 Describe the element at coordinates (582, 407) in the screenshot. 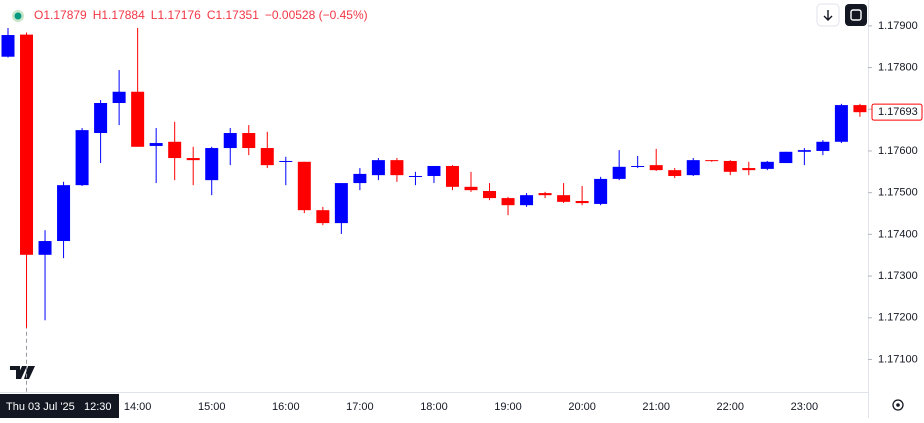

I see `x-tick-label: 20:00` at that location.